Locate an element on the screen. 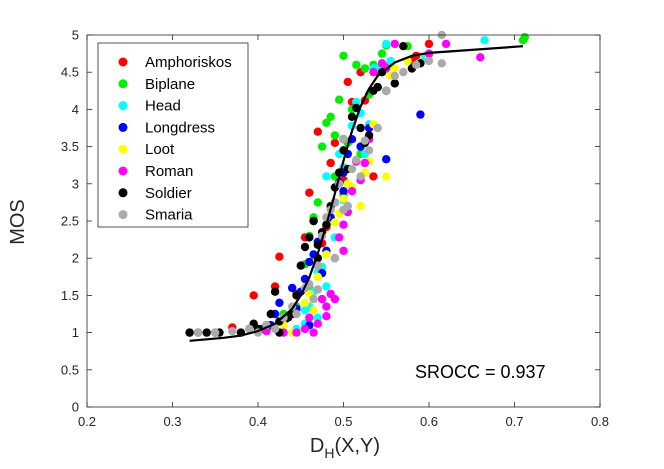 This screenshot has height=469, width=664. x-axis-label-args: (X,Y) is located at coordinates (358, 446).